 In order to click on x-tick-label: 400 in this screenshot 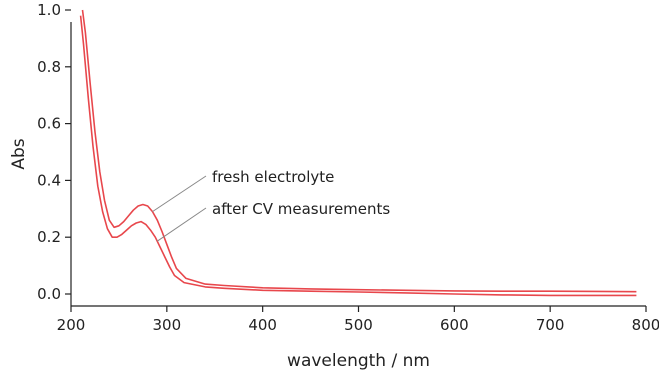, I will do `click(262, 325)`.